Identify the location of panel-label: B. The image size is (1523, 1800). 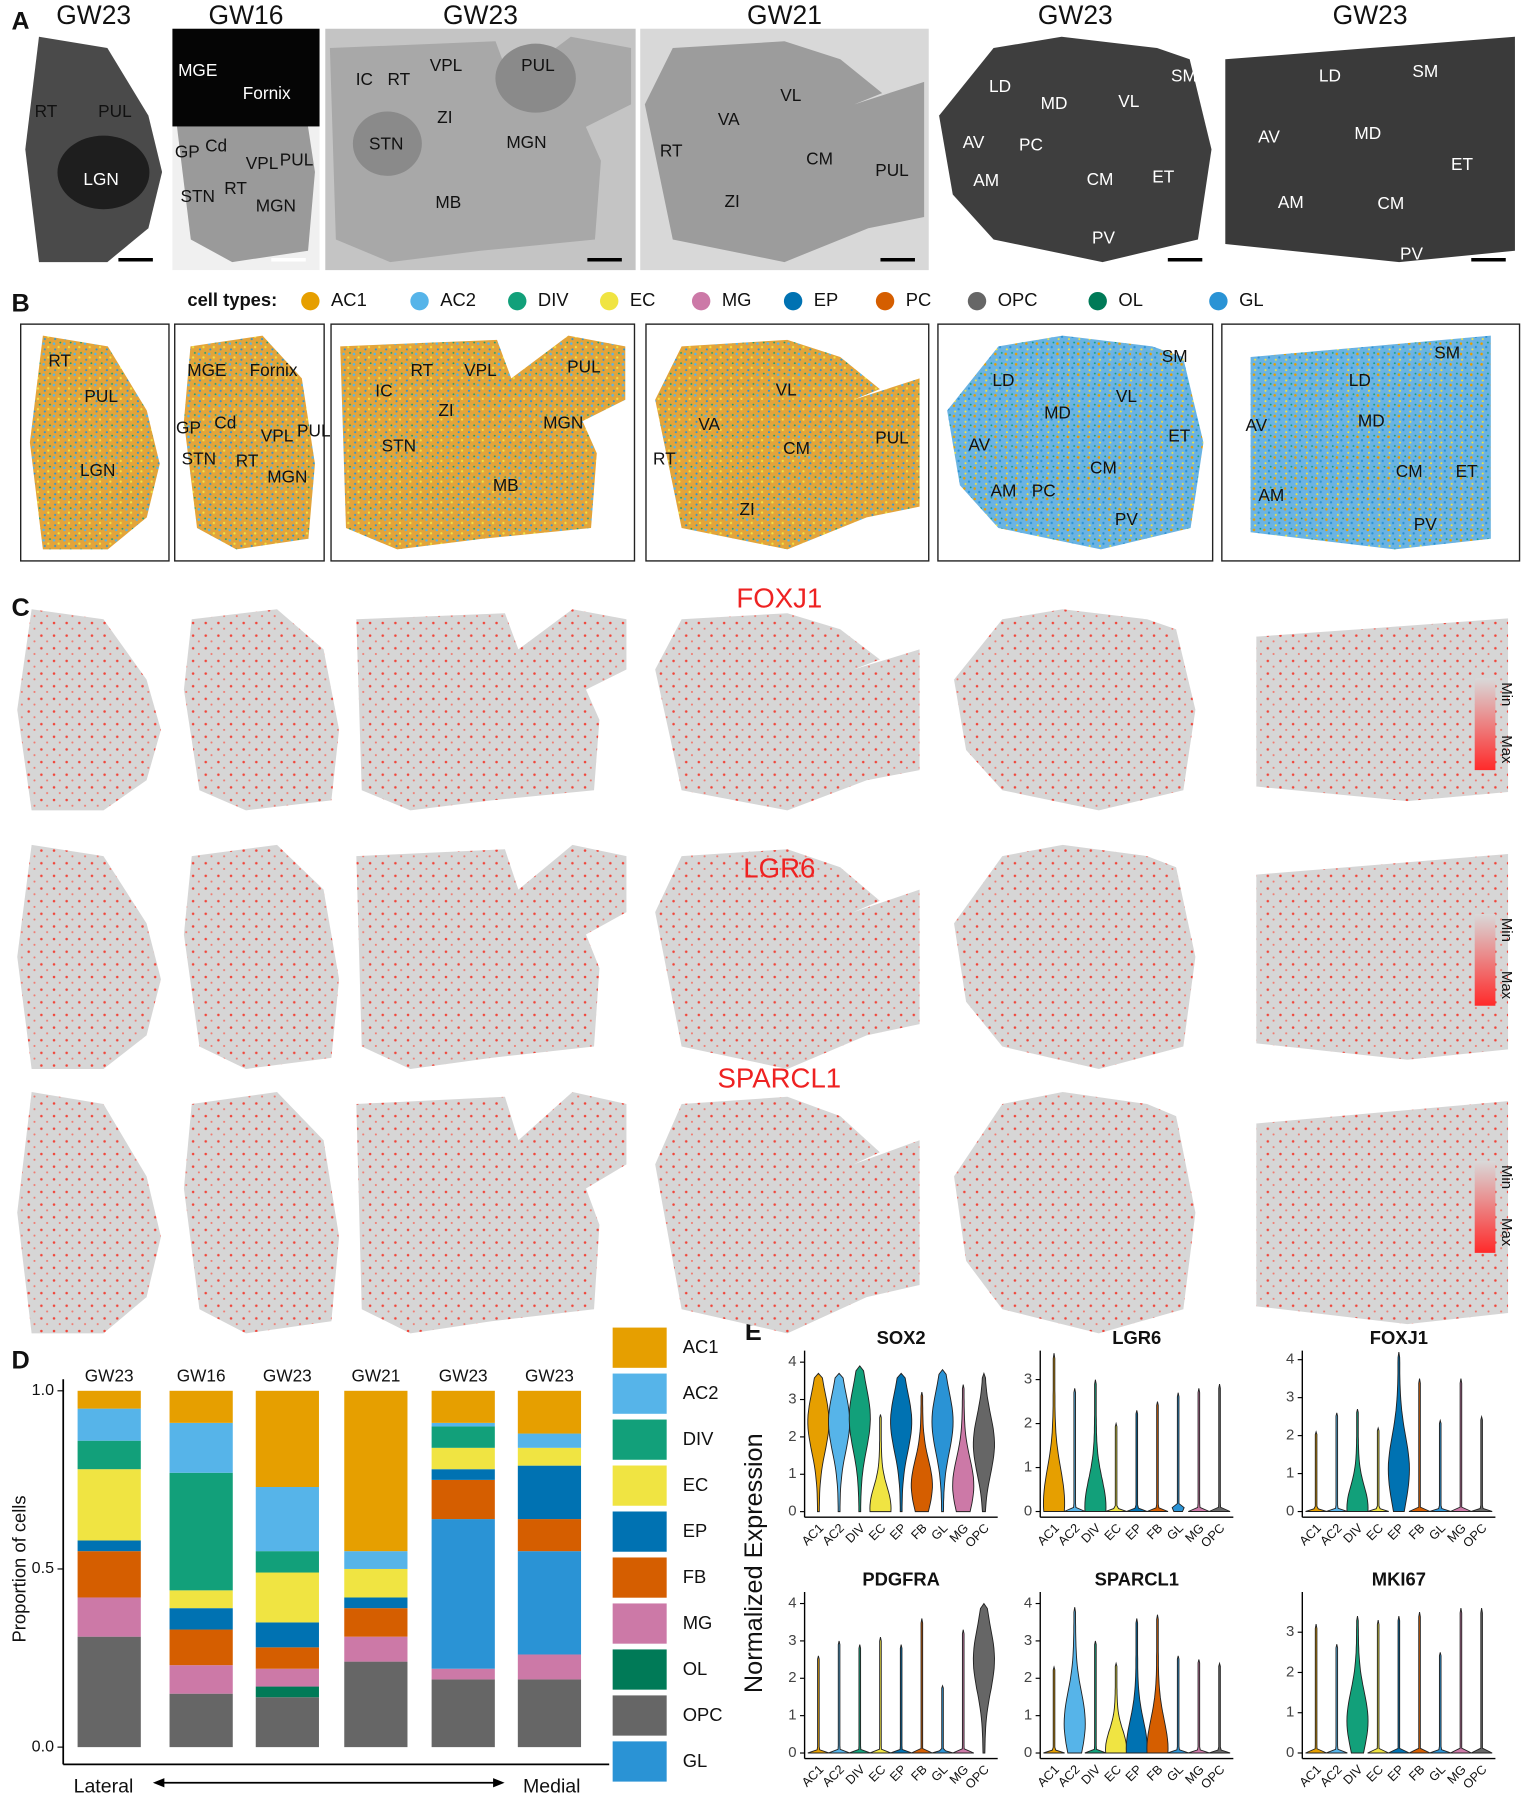
(21, 303).